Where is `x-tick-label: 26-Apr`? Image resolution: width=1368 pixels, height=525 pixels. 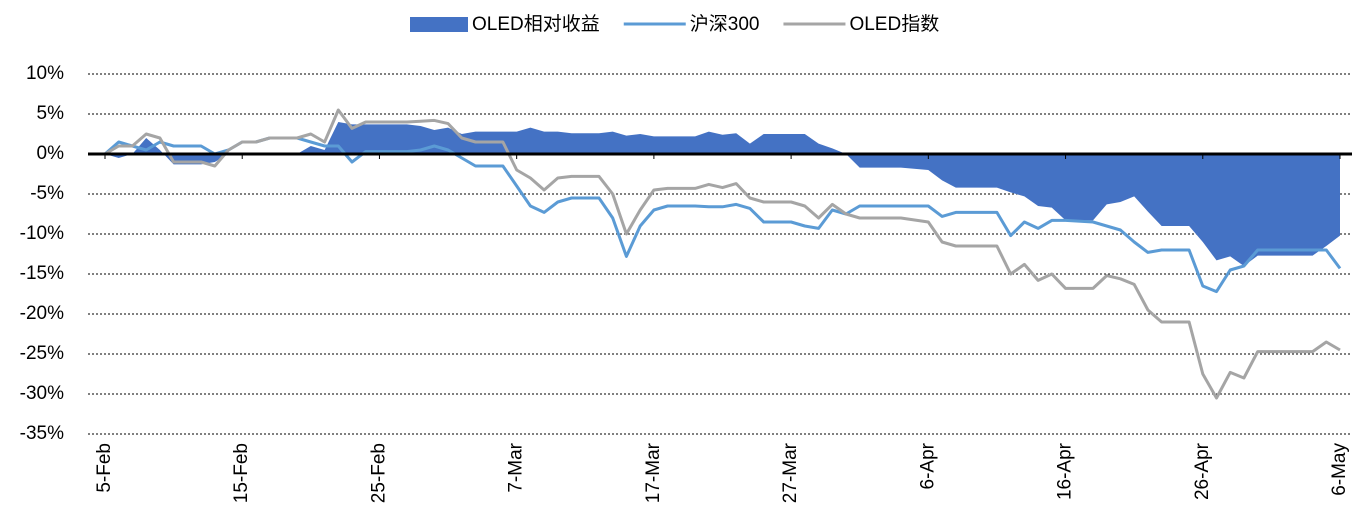 x-tick-label: 26-Apr is located at coordinates (1202, 471).